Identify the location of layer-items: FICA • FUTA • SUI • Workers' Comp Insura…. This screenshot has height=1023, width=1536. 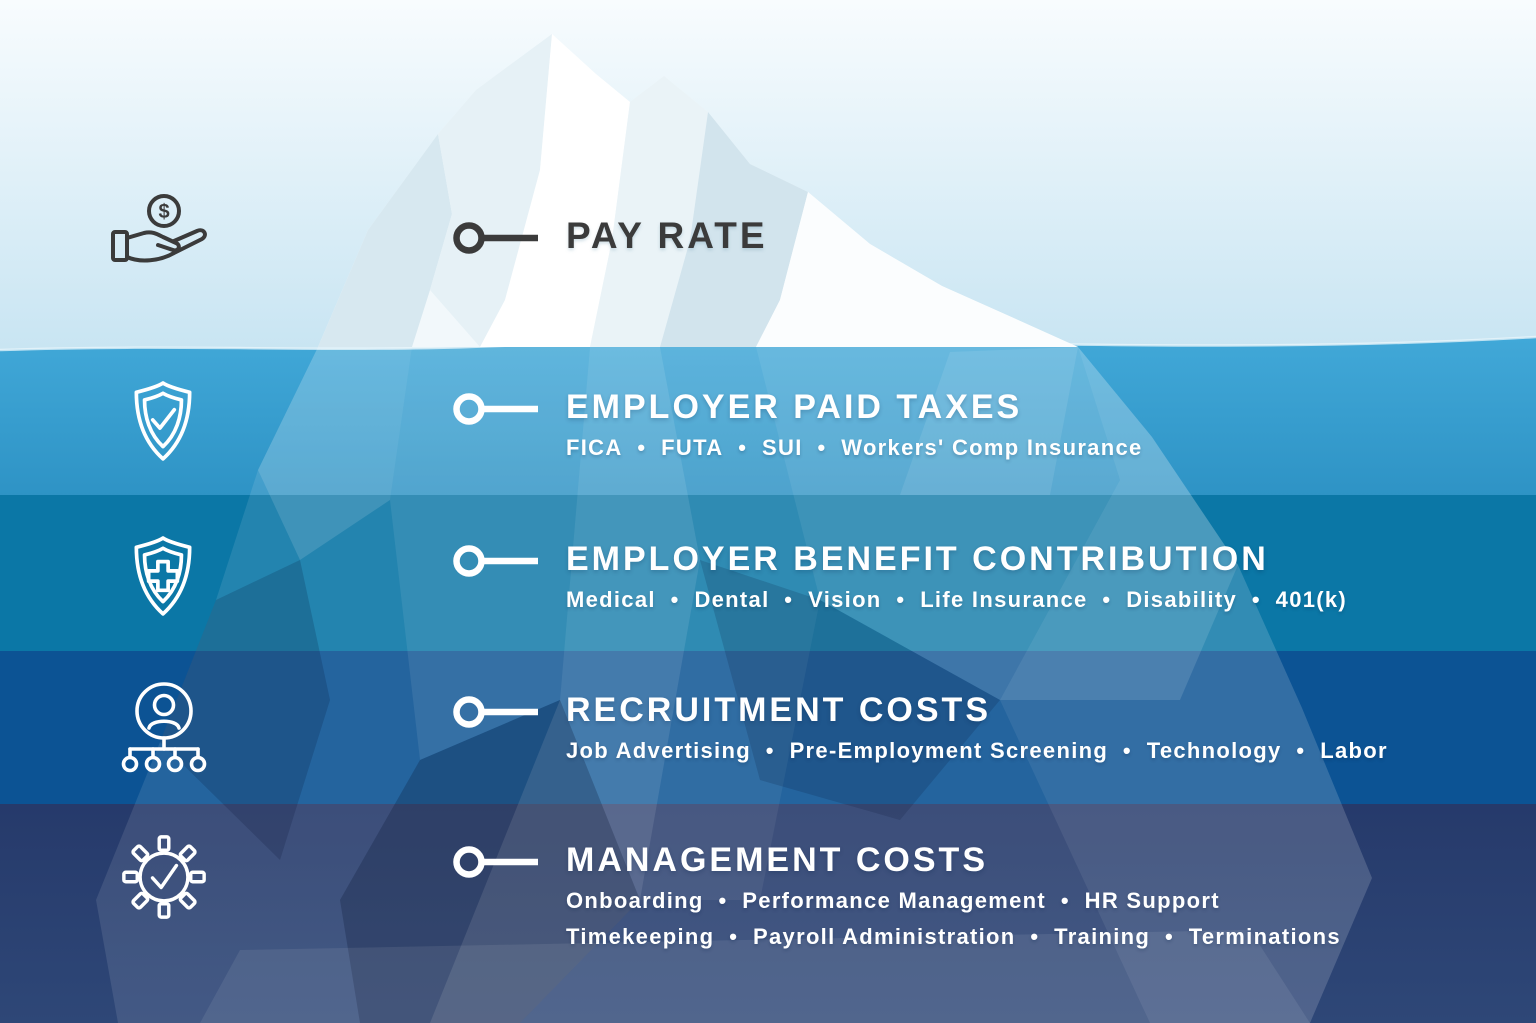
(854, 447).